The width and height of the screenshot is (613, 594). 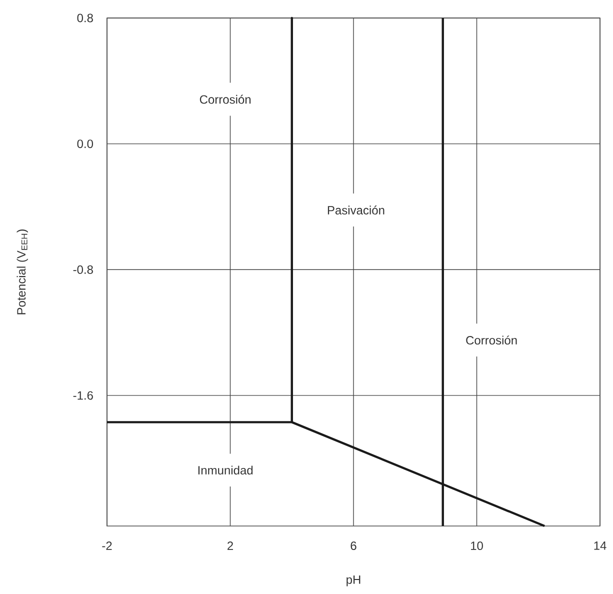 What do you see at coordinates (225, 470) in the screenshot?
I see `annotation: Inmunidad` at bounding box center [225, 470].